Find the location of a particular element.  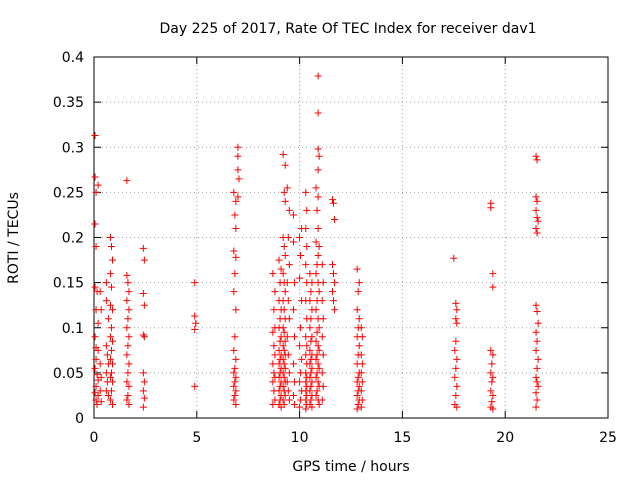

x-tick-label: 15 is located at coordinates (402, 438).